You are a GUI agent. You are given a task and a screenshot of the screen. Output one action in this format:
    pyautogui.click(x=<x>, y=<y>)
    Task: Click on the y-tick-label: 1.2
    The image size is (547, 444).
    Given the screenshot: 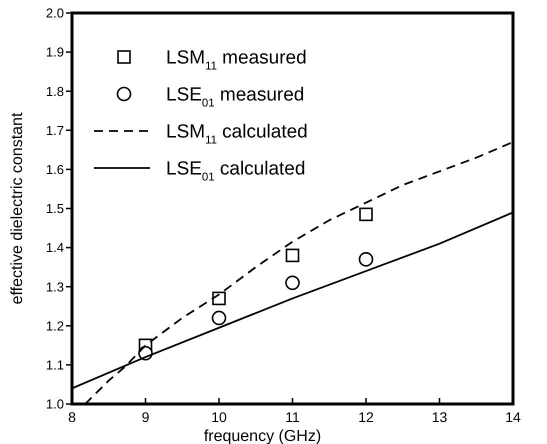 What is the action you would take?
    pyautogui.click(x=55, y=326)
    